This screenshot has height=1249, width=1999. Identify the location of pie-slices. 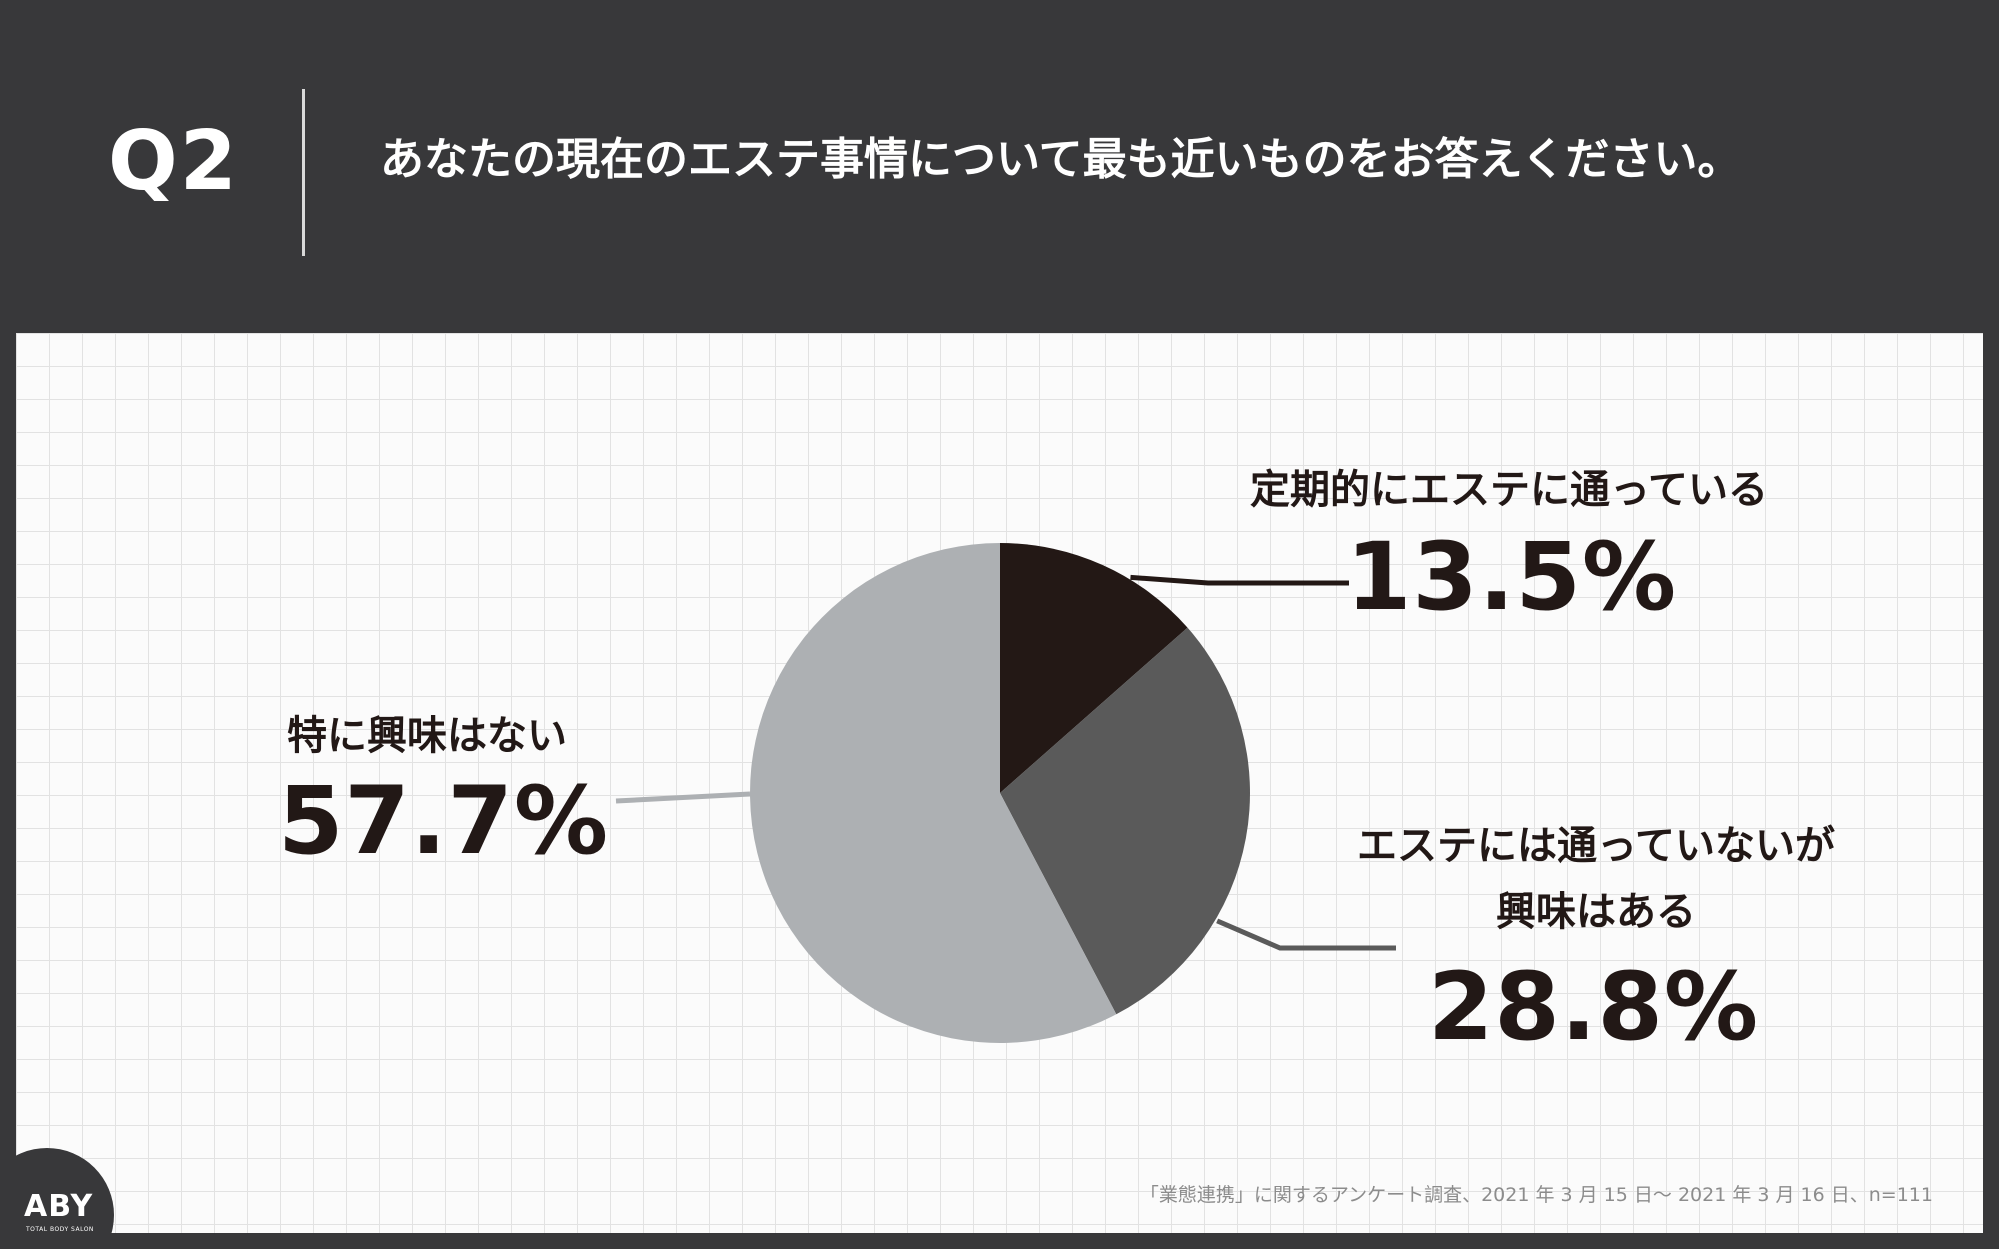
(1000, 793).